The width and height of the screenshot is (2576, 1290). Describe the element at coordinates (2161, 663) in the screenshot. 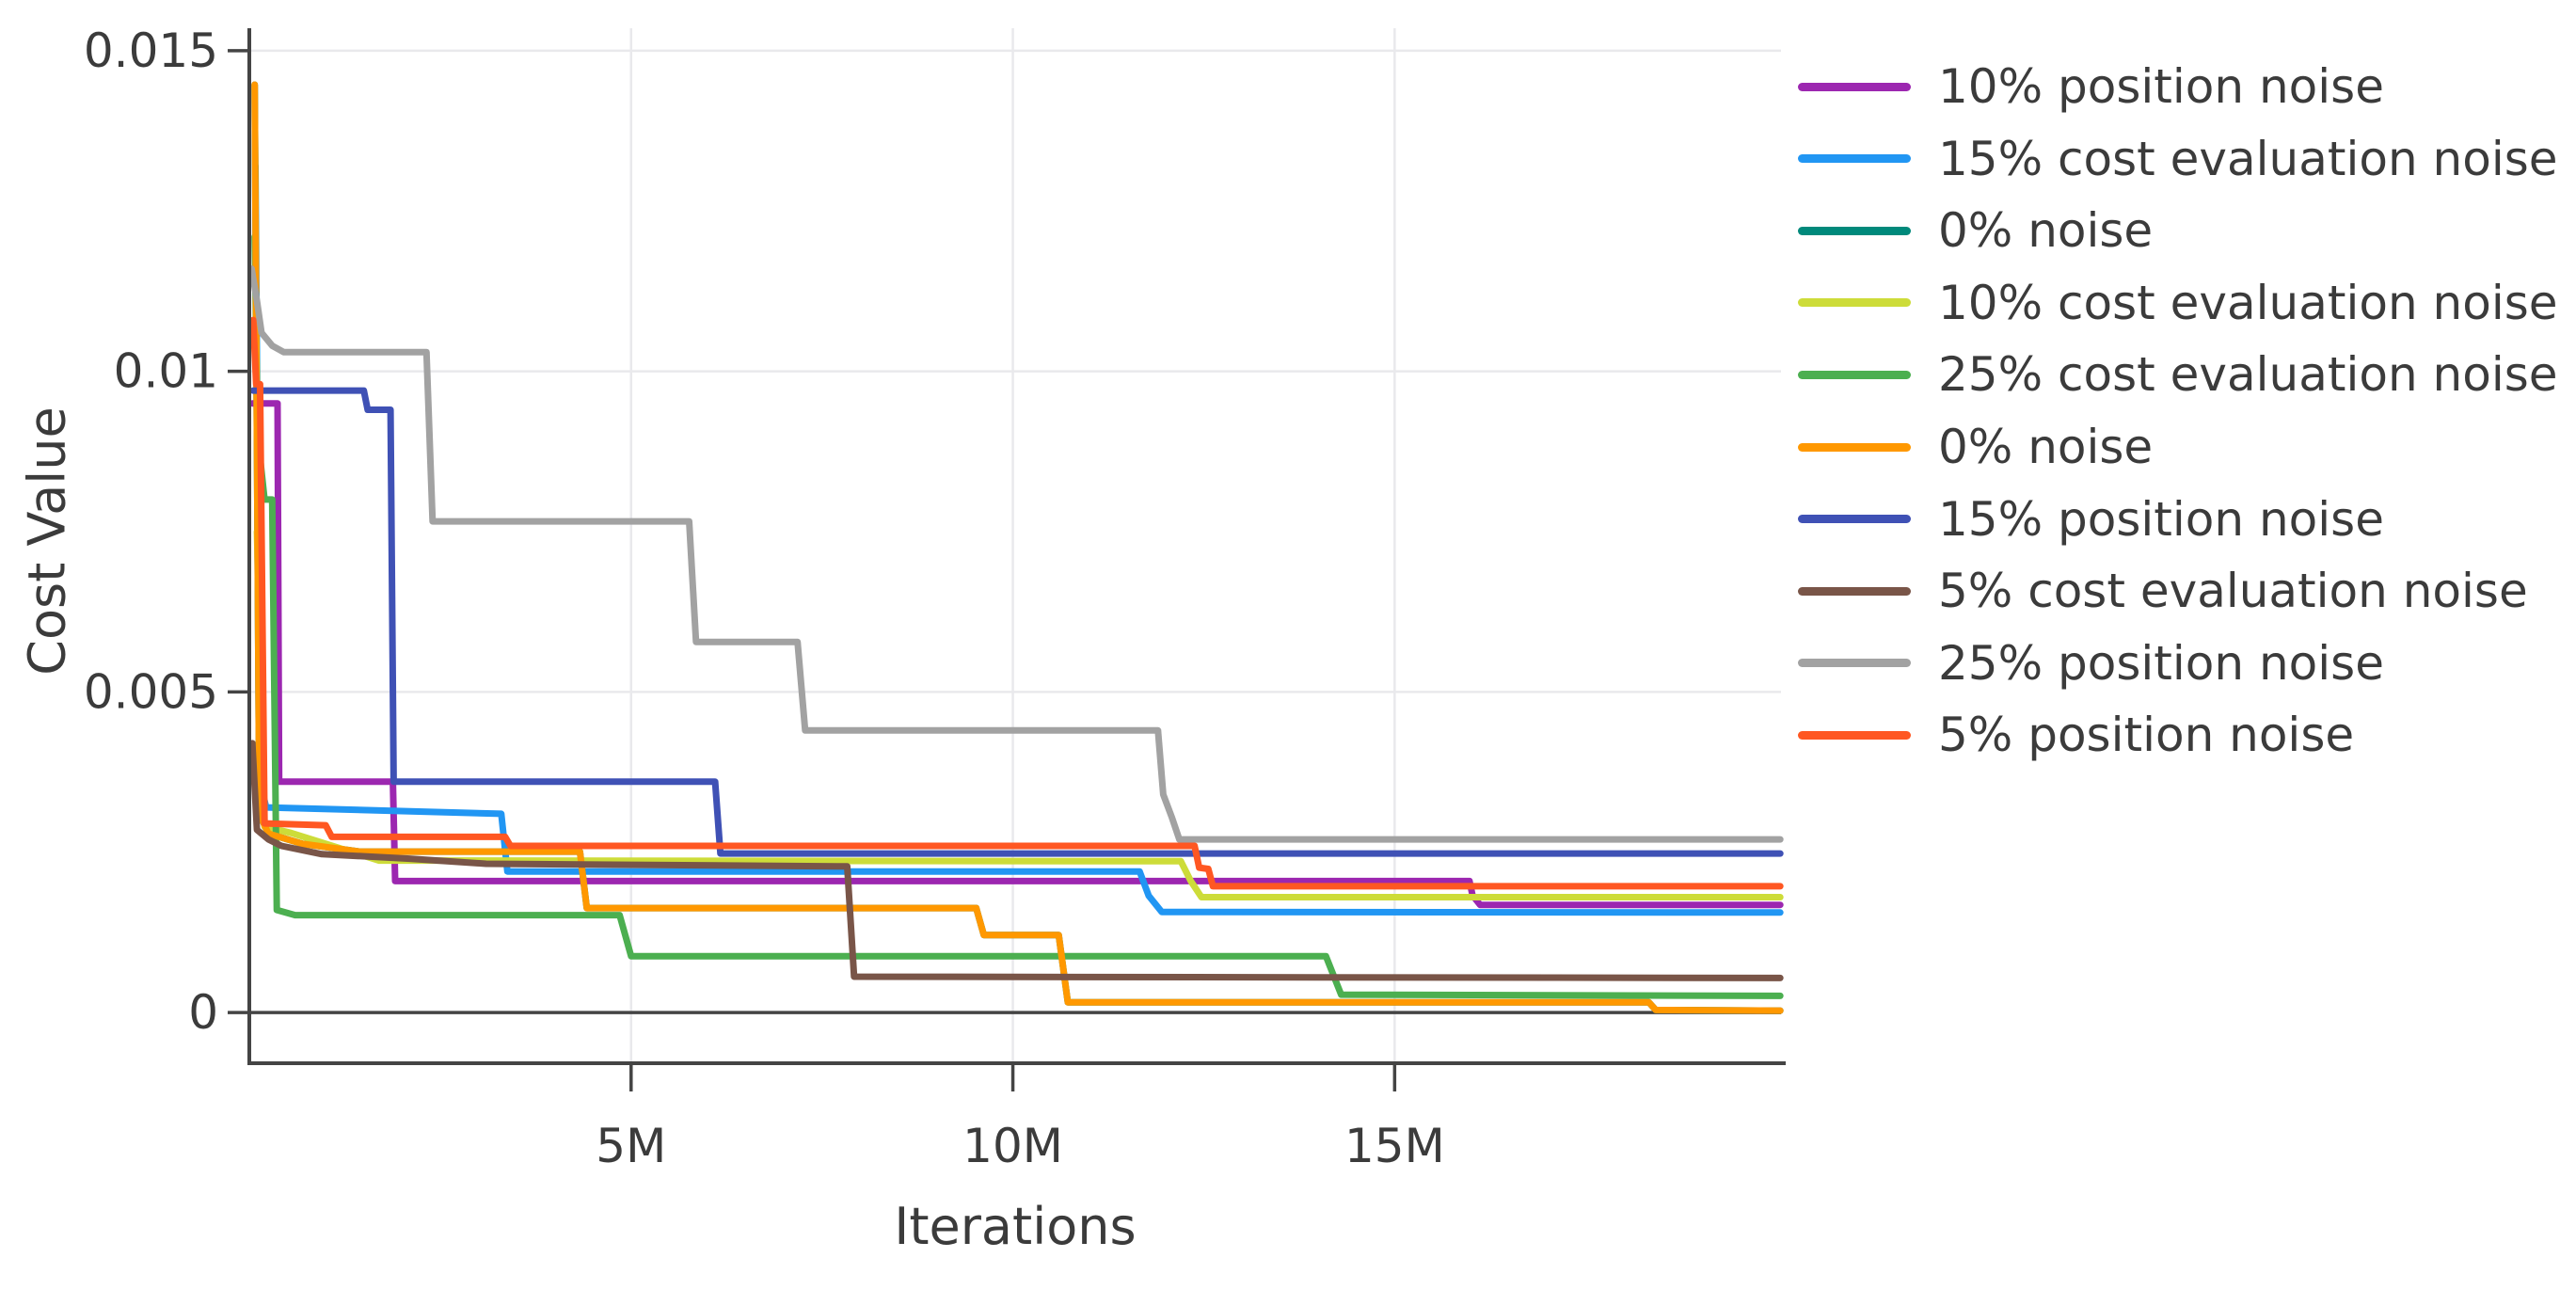

I see `legend-item-label: 25% position noise` at that location.